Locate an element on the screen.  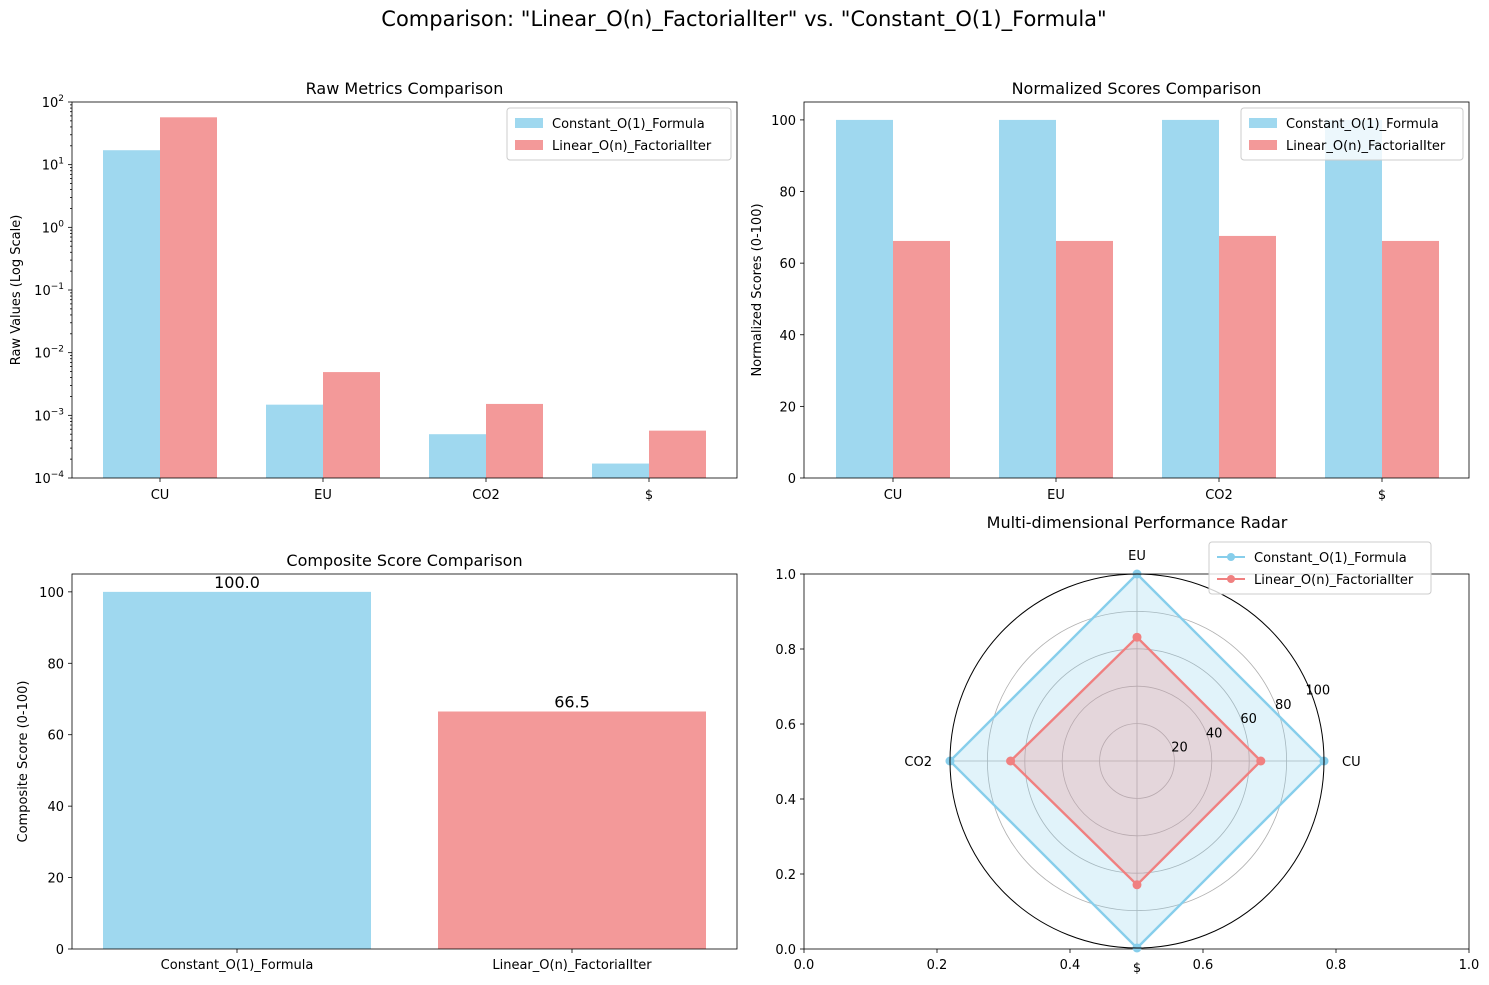
y-tick-label-1: 10⁻³ is located at coordinates (49, 415).